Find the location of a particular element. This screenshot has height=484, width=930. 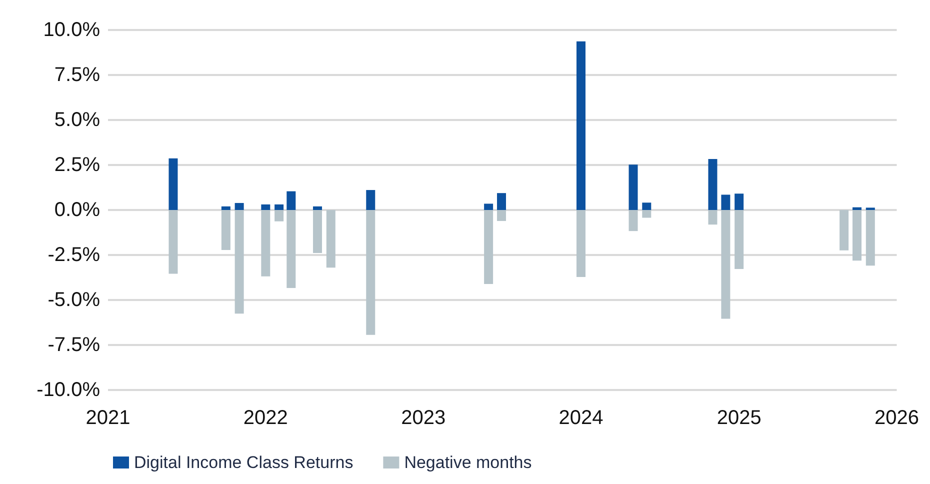

legend-label: Negative months is located at coordinates (468, 462).